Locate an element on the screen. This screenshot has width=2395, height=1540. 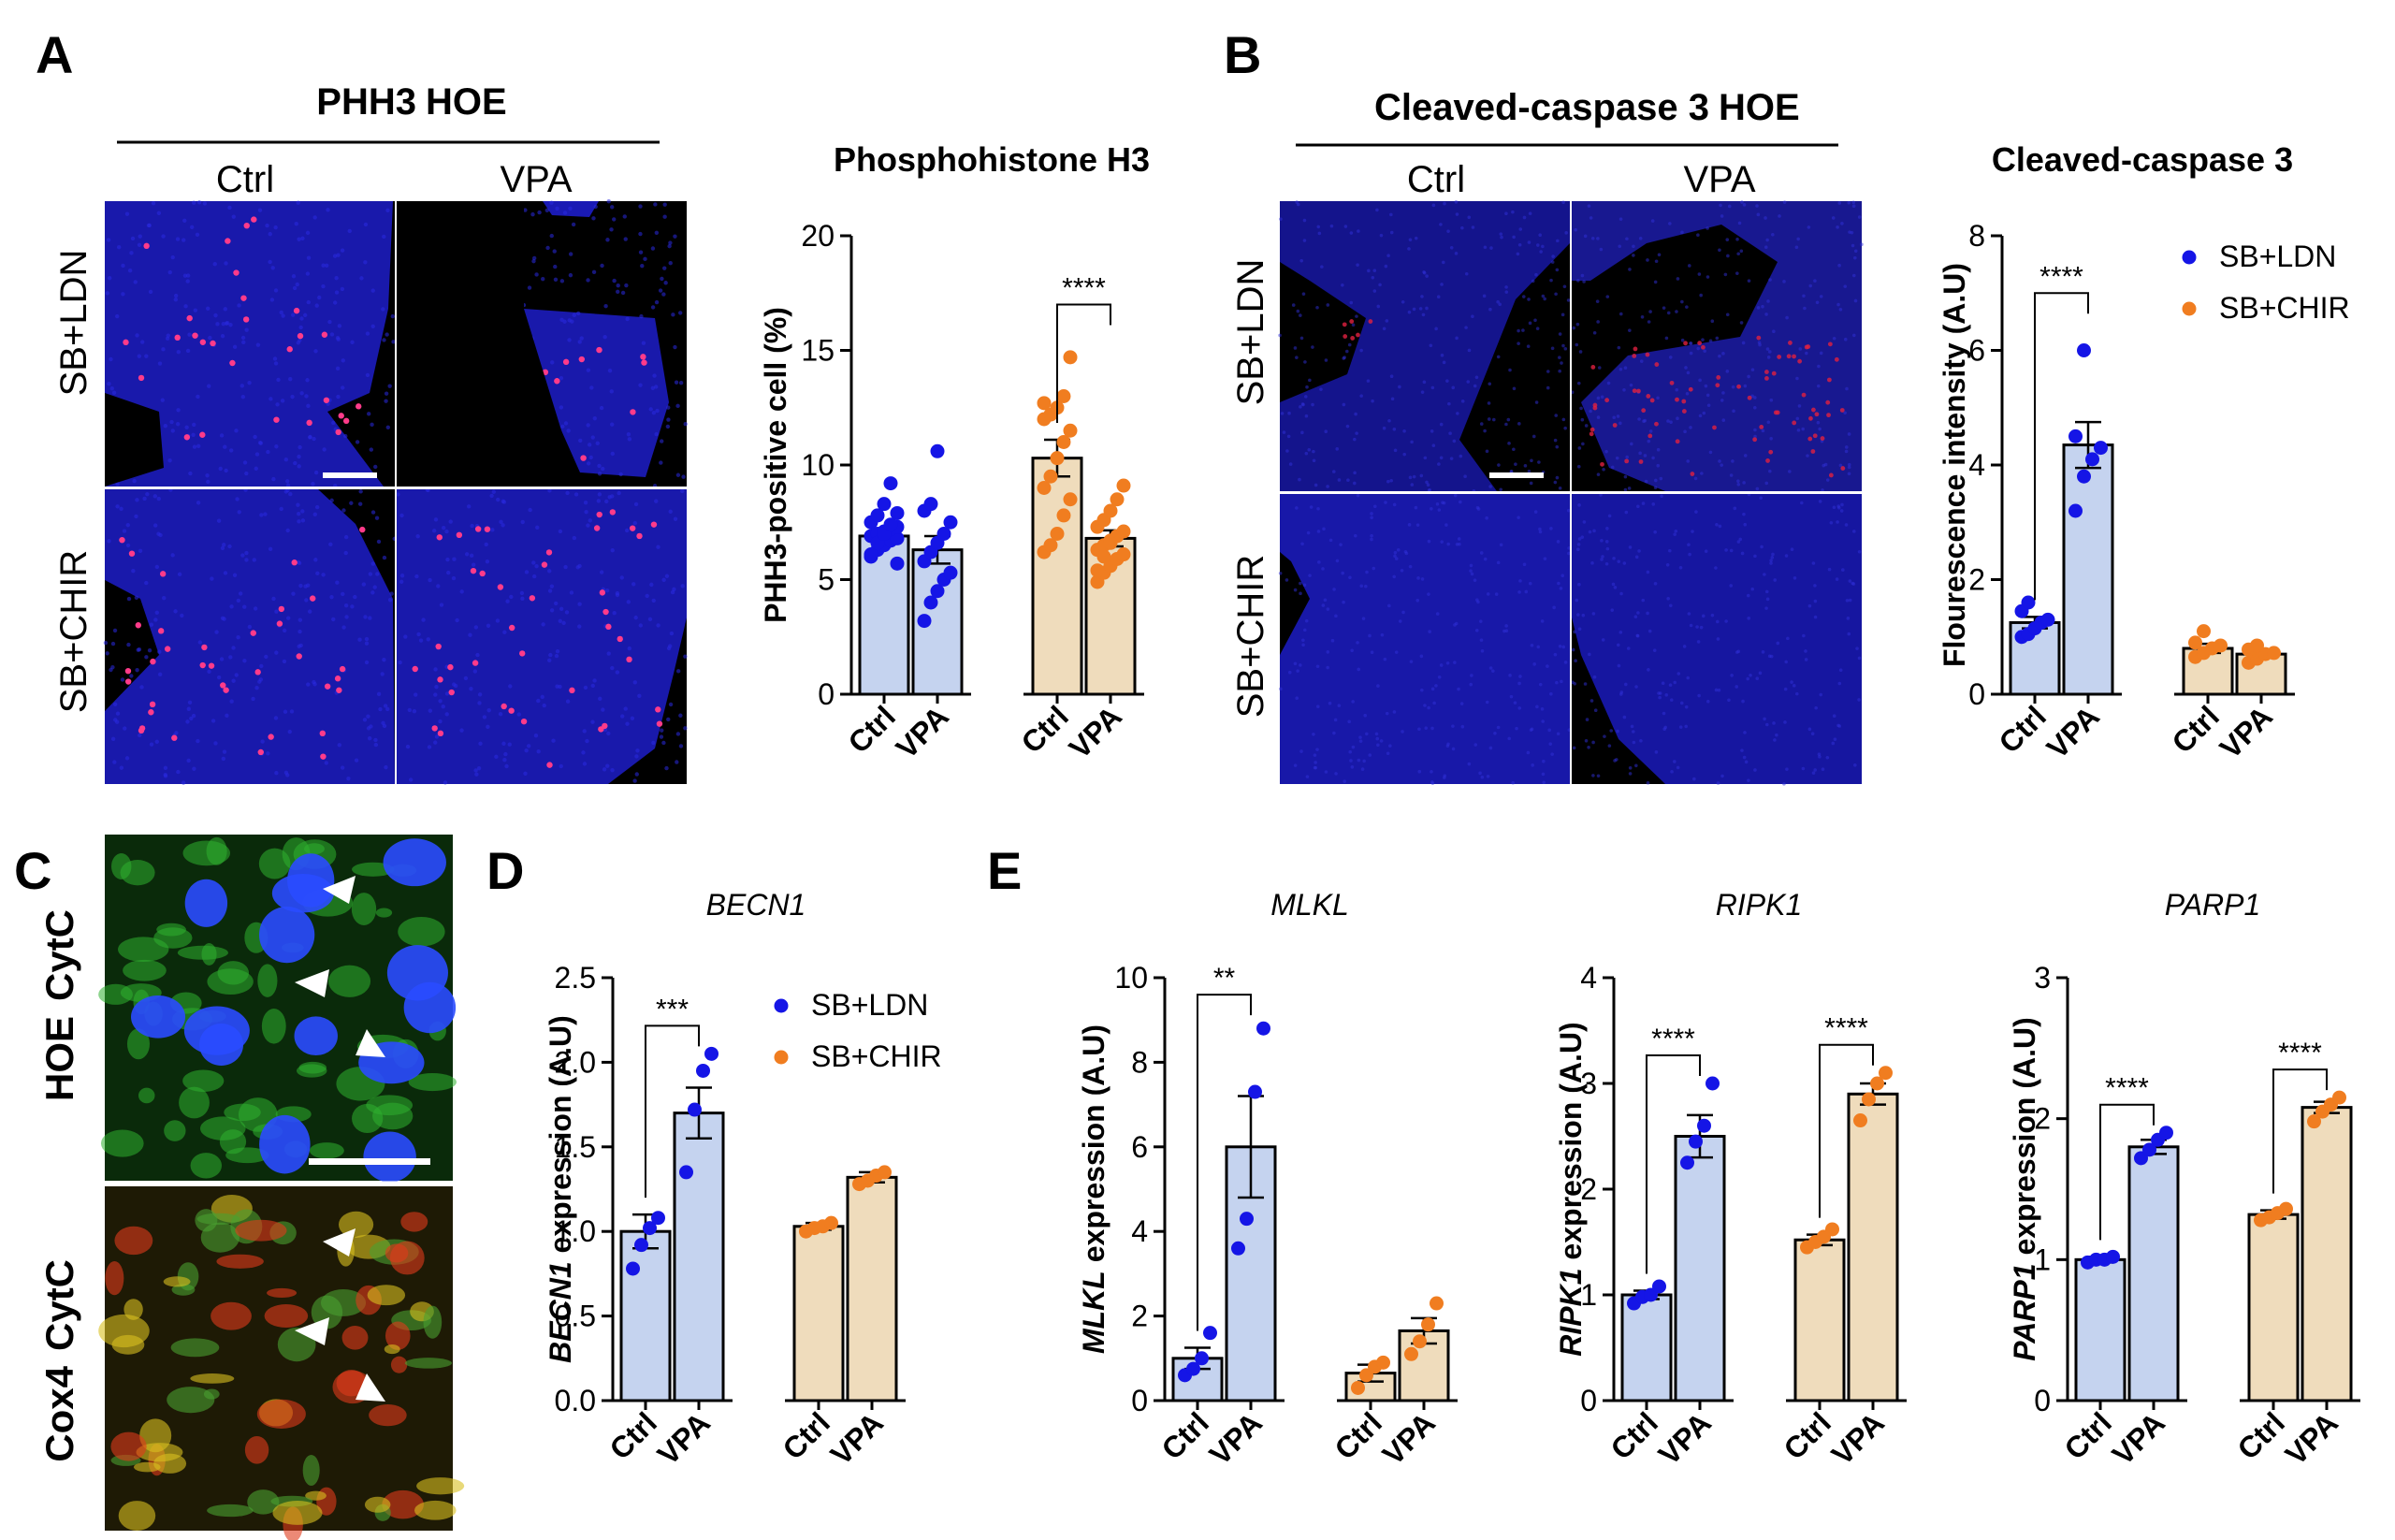
x-tick-label: Ctrl is located at coordinates (2196, 729).